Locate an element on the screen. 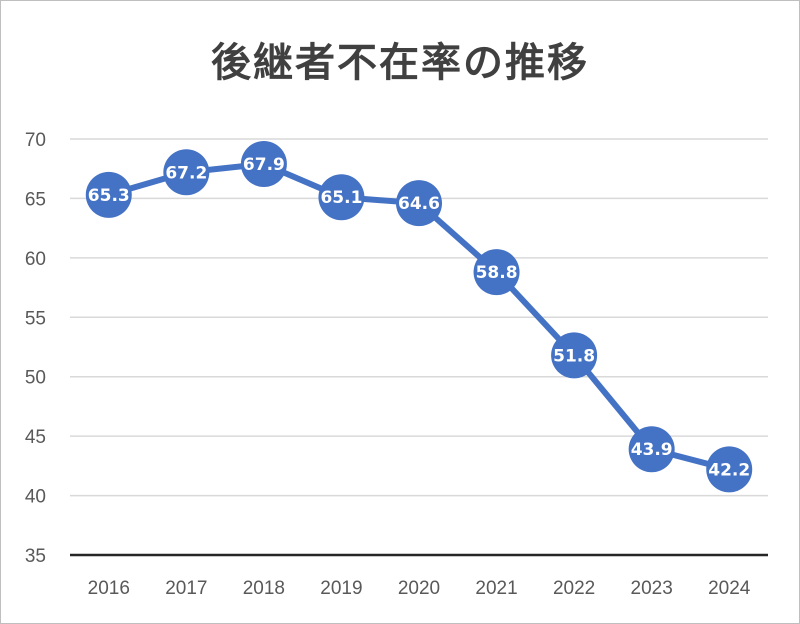  chart-title: 後継者不在率の推移 is located at coordinates (400, 63).